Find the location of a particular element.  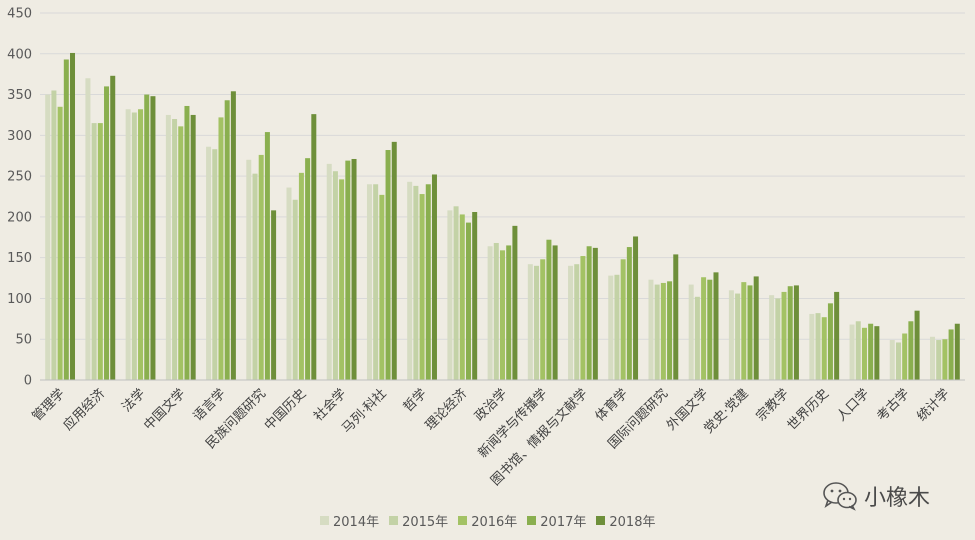

y-tick-label: 100 is located at coordinates (19, 299).